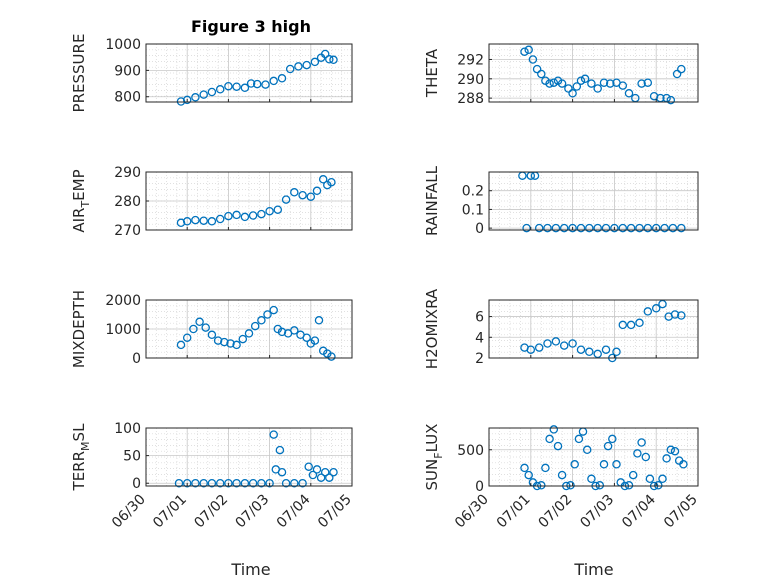 The height and width of the screenshot is (583, 778). Describe the element at coordinates (479, 318) in the screenshot. I see `y-tick-label: 6` at that location.